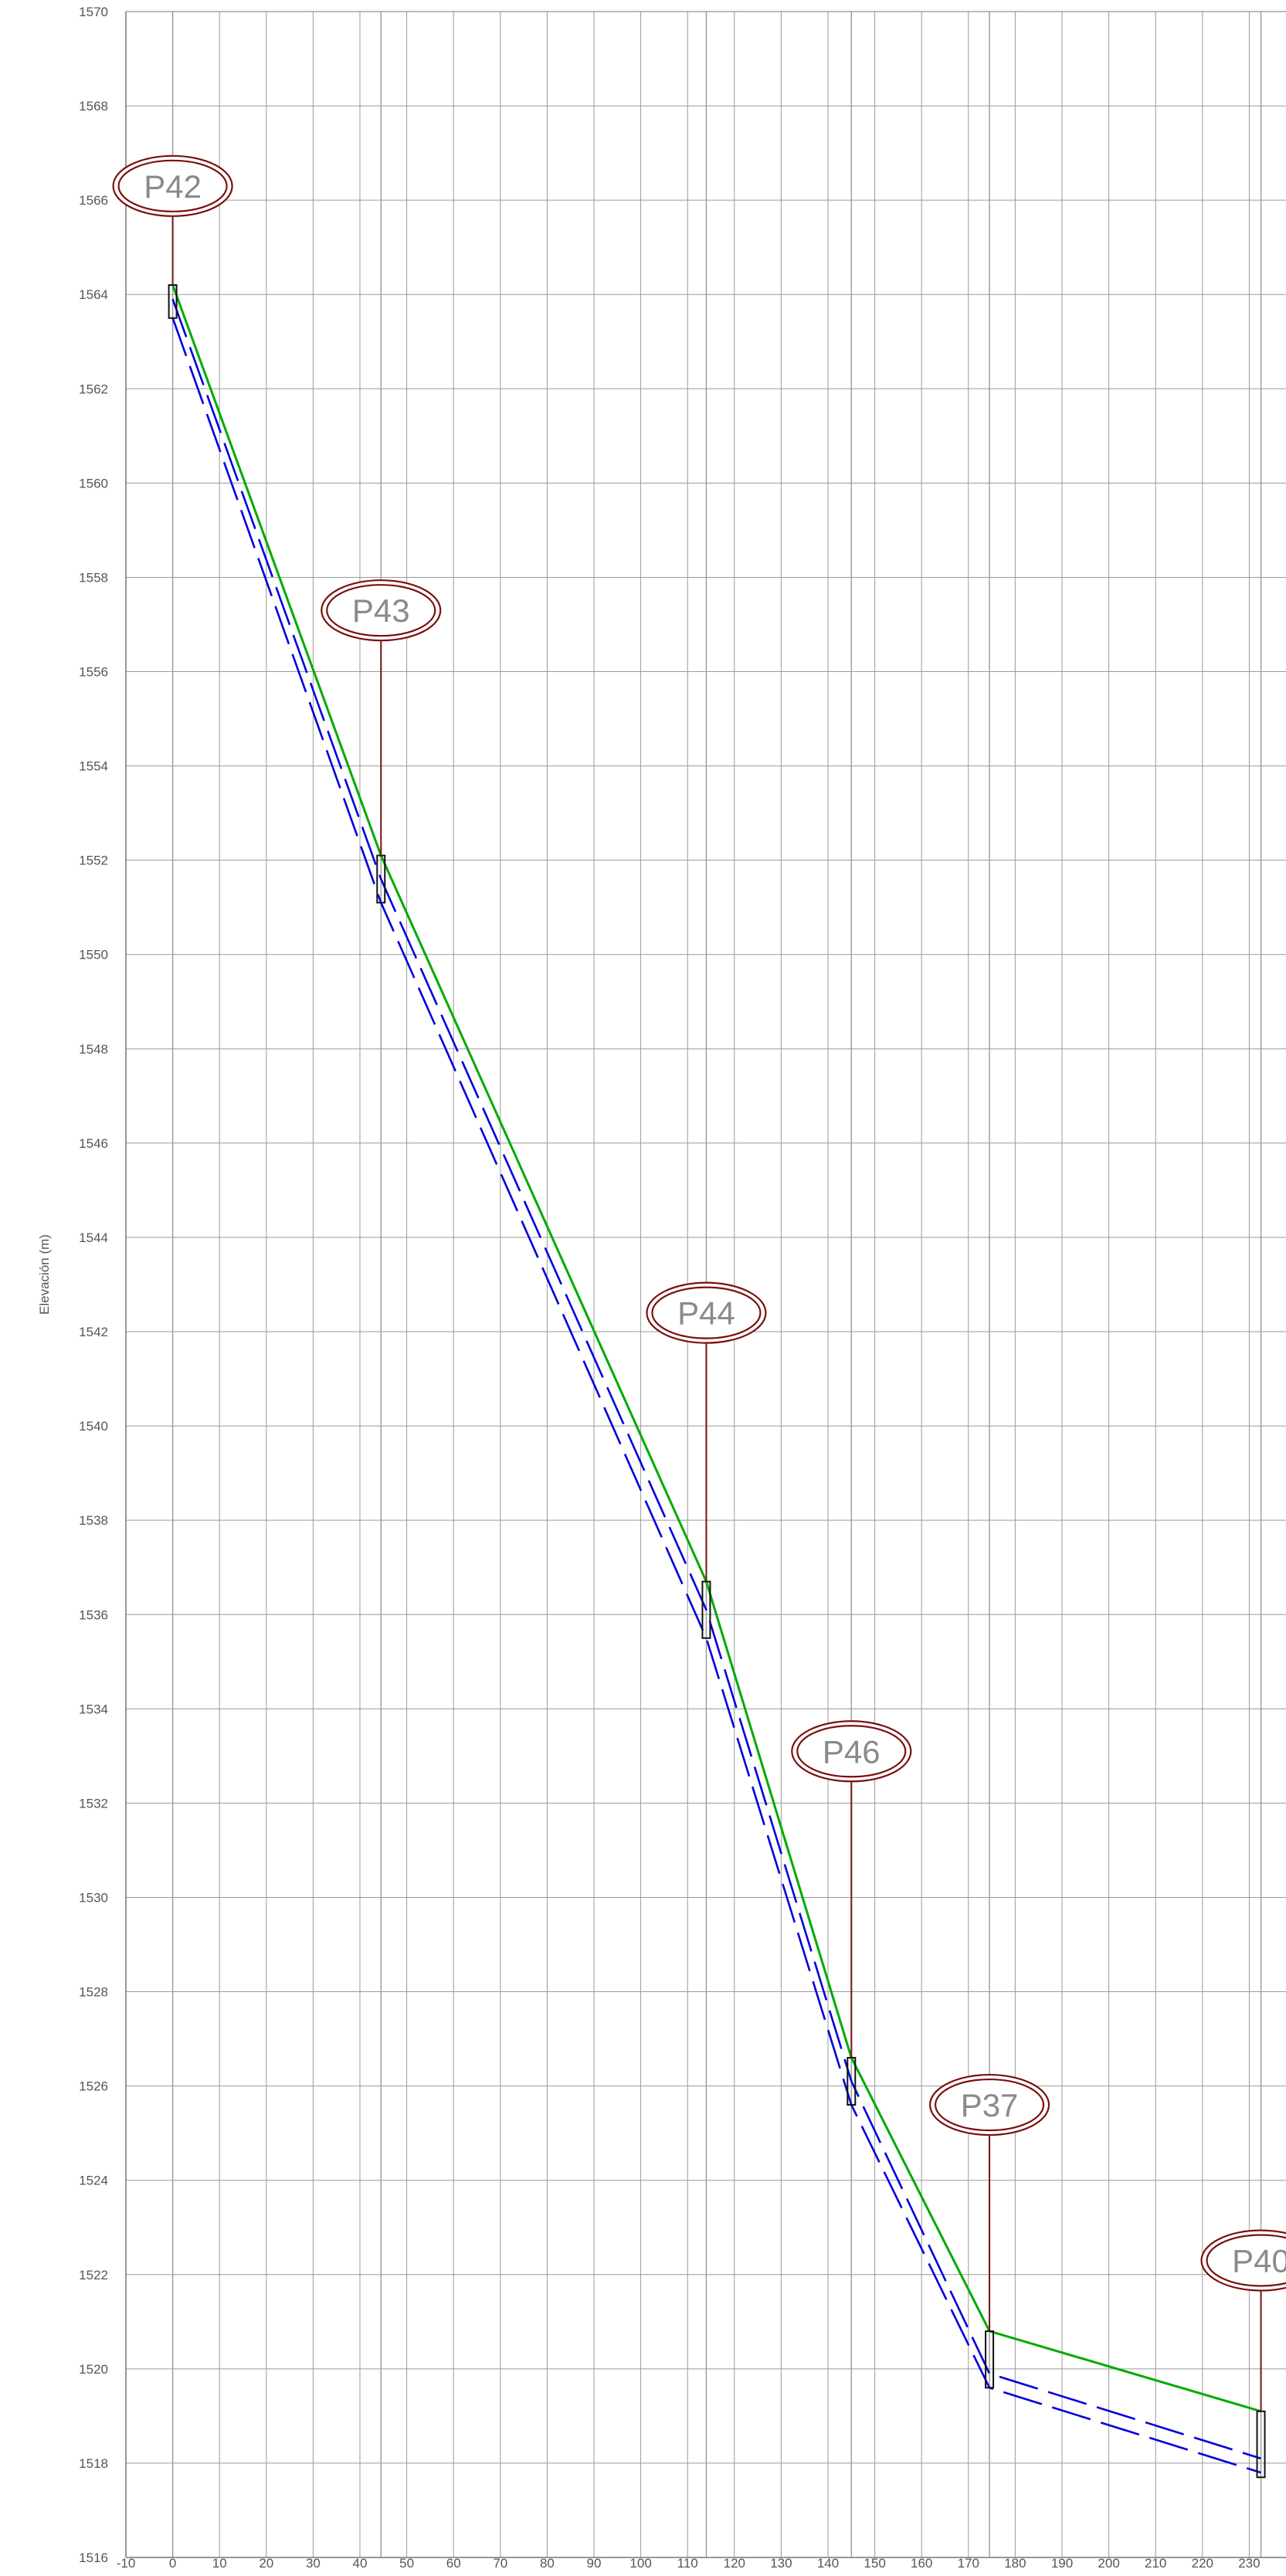 This screenshot has width=1286, height=2576. What do you see at coordinates (93, 2086) in the screenshot?
I see `y-tick-label: 1526` at bounding box center [93, 2086].